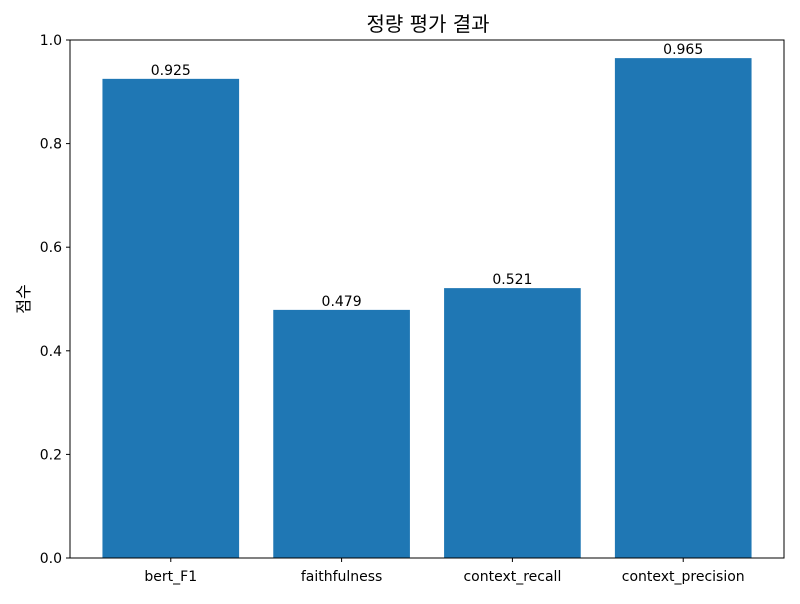 The height and width of the screenshot is (604, 800). Describe the element at coordinates (512, 280) in the screenshot. I see `data-label-context-recall: 0.521` at that location.